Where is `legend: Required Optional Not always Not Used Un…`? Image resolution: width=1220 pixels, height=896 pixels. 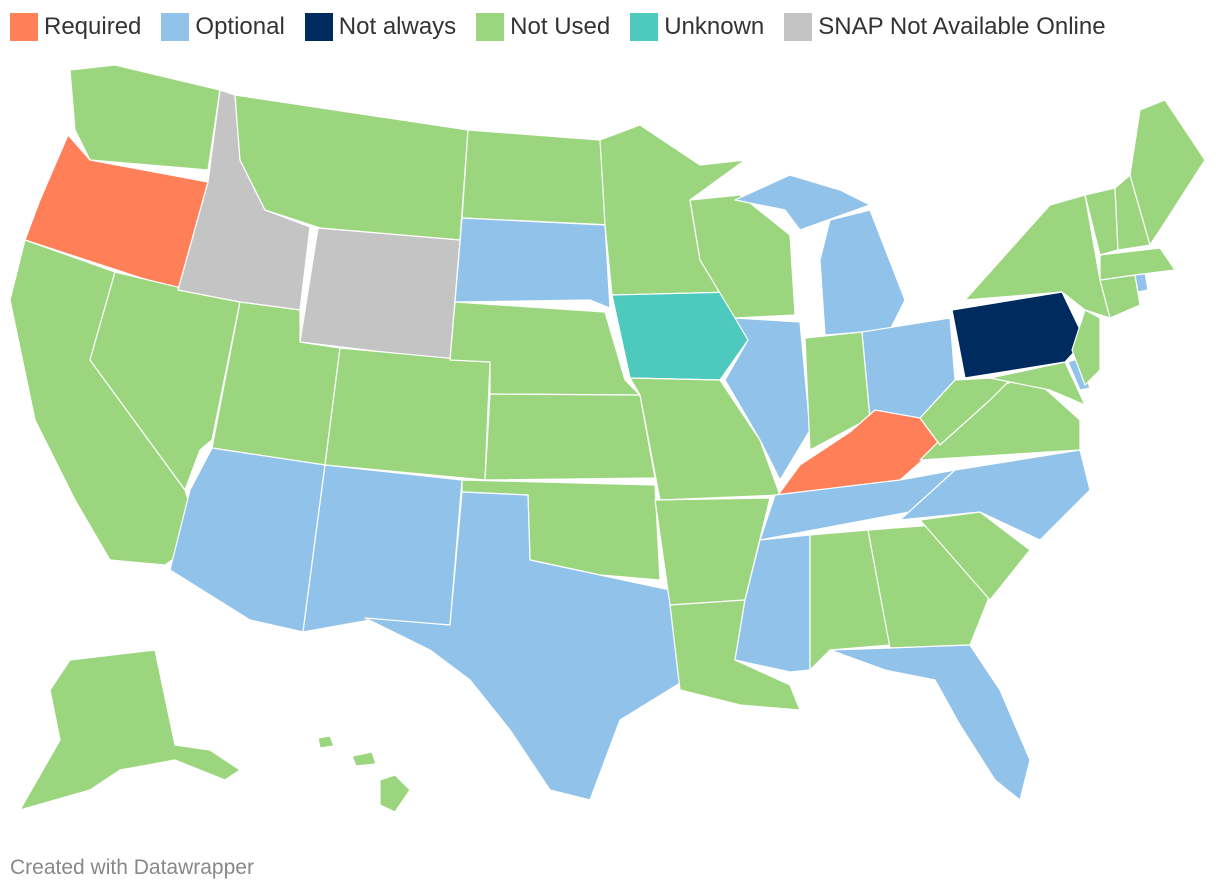
legend: Required Optional Not always Not Used Un… is located at coordinates (610, 27).